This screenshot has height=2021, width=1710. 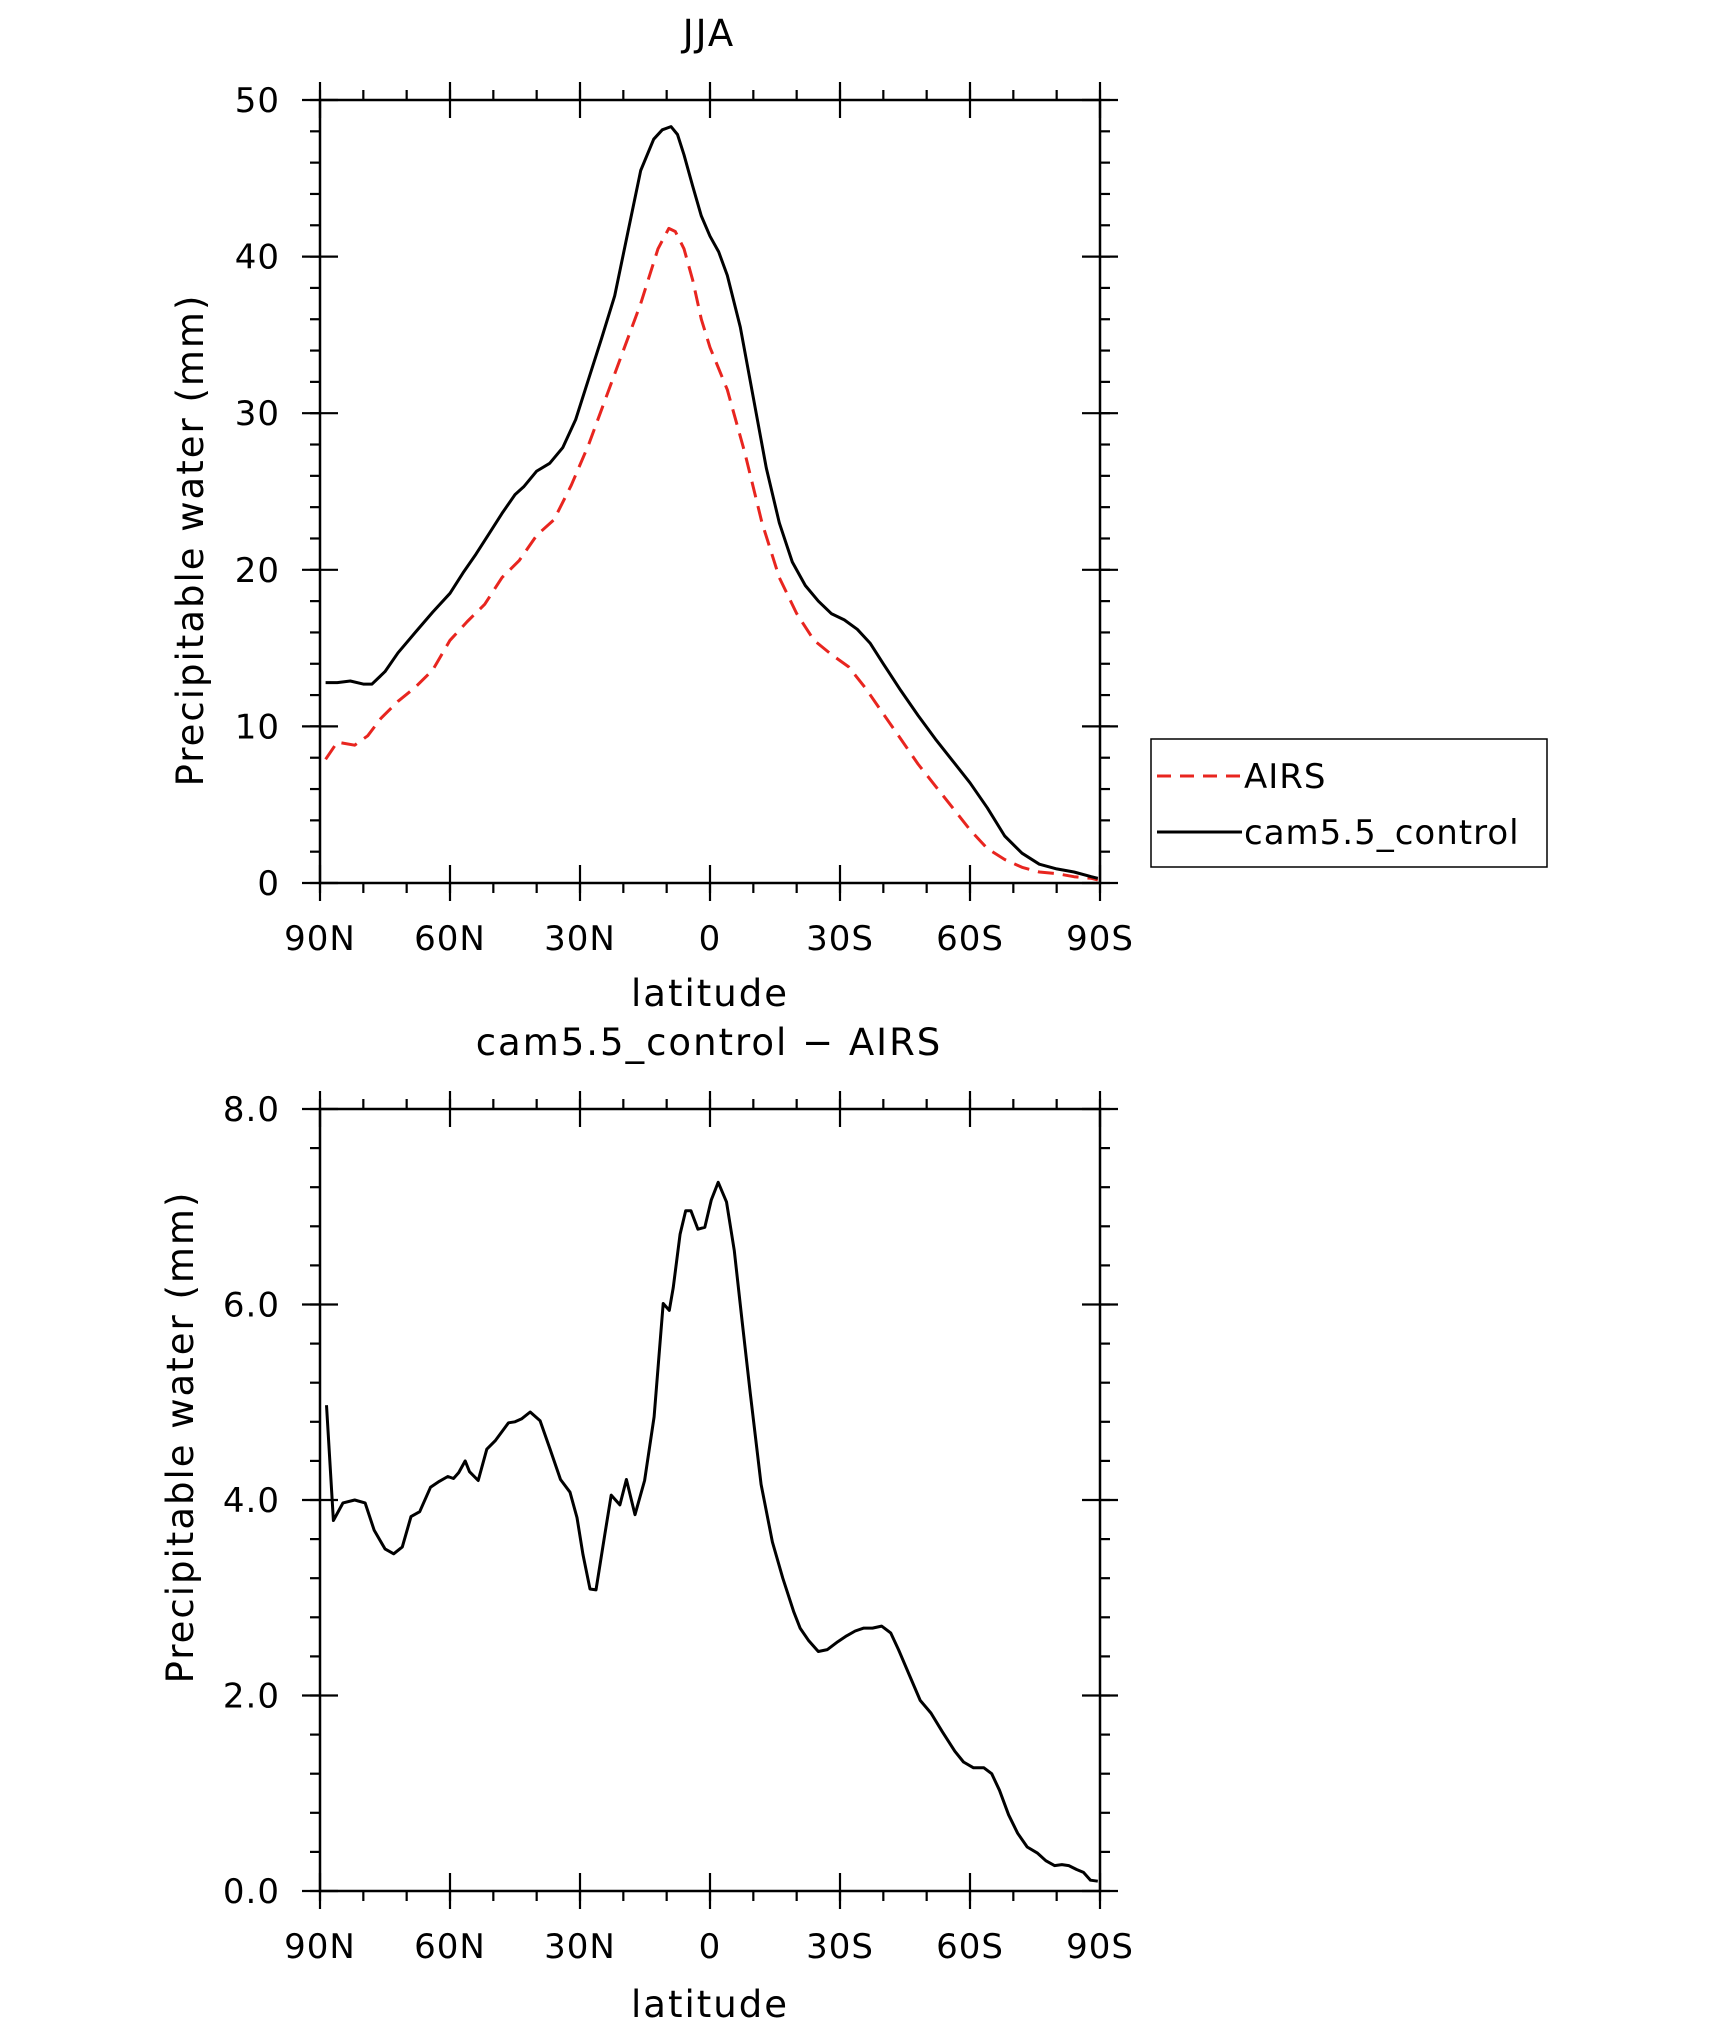 What do you see at coordinates (257, 414) in the screenshot?
I see `y-tick-label: 30` at bounding box center [257, 414].